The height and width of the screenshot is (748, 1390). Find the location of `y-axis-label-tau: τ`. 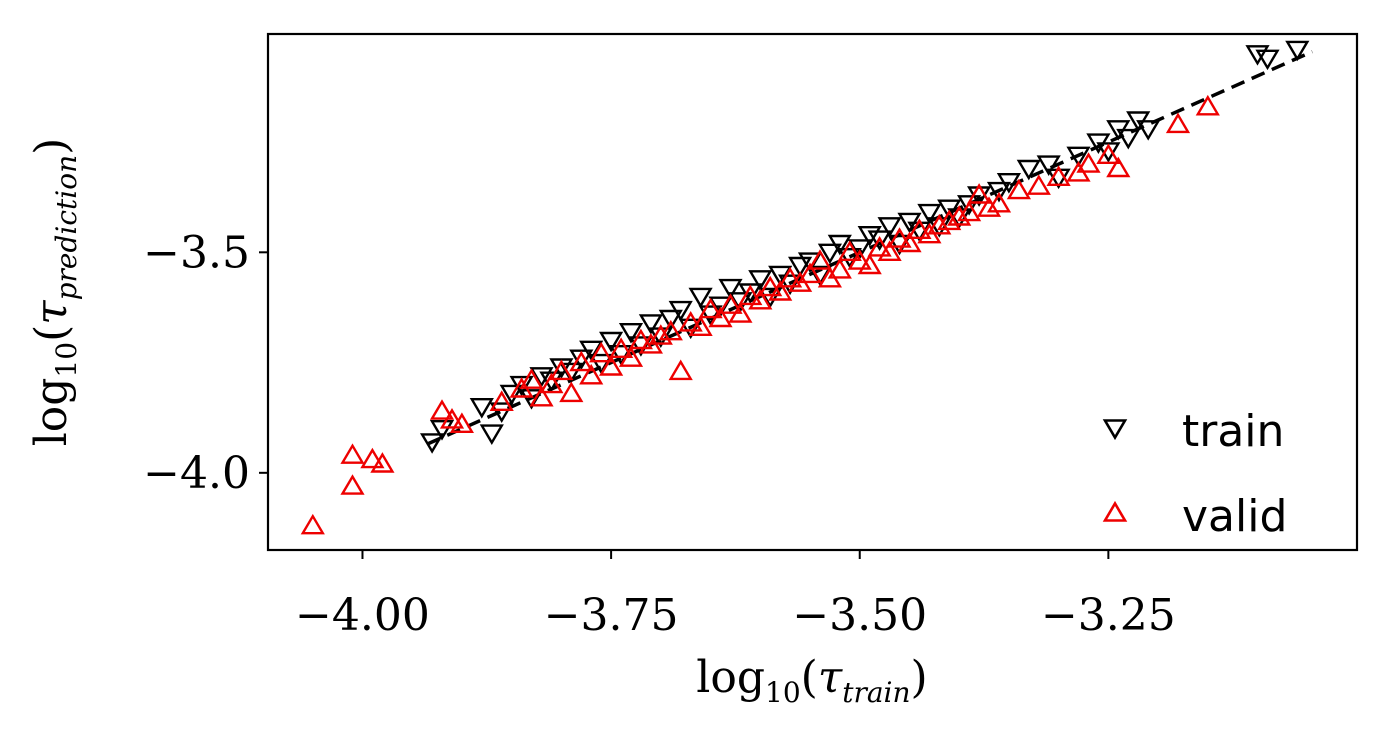

y-axis-label-tau: τ is located at coordinates (51, 312).